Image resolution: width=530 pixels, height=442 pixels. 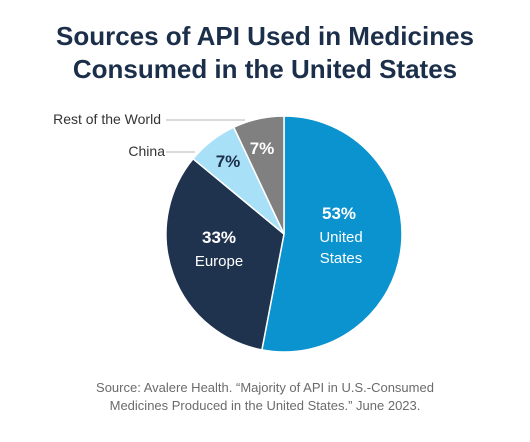 What do you see at coordinates (107, 119) in the screenshot?
I see `category-label-rest-of-the-world: Rest of the World` at bounding box center [107, 119].